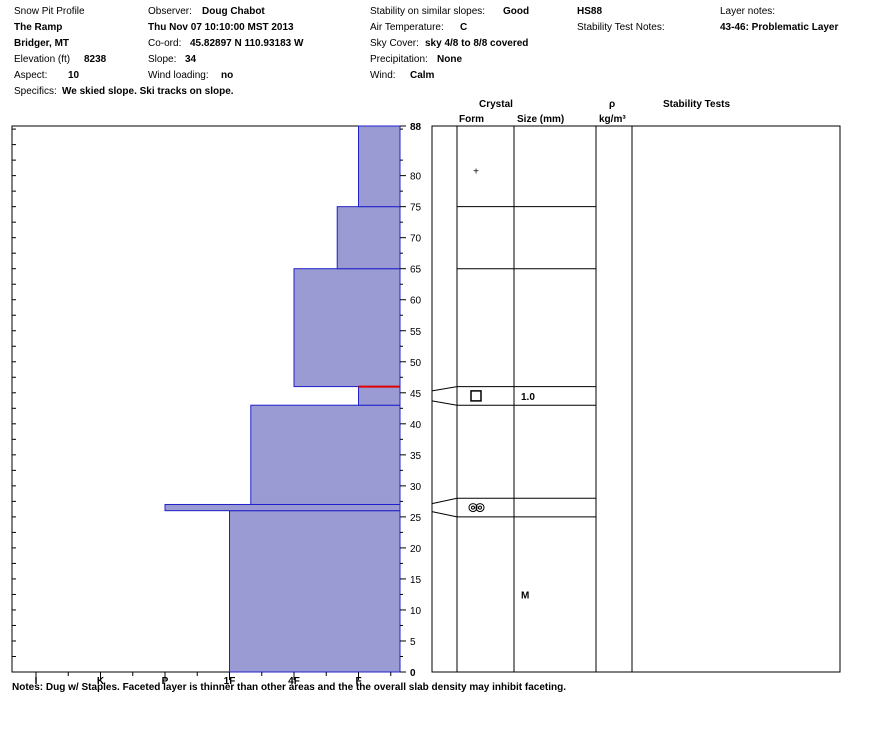 This screenshot has height=750, width=888. Describe the element at coordinates (416, 456) in the screenshot. I see `depth-tick-label: 35` at that location.